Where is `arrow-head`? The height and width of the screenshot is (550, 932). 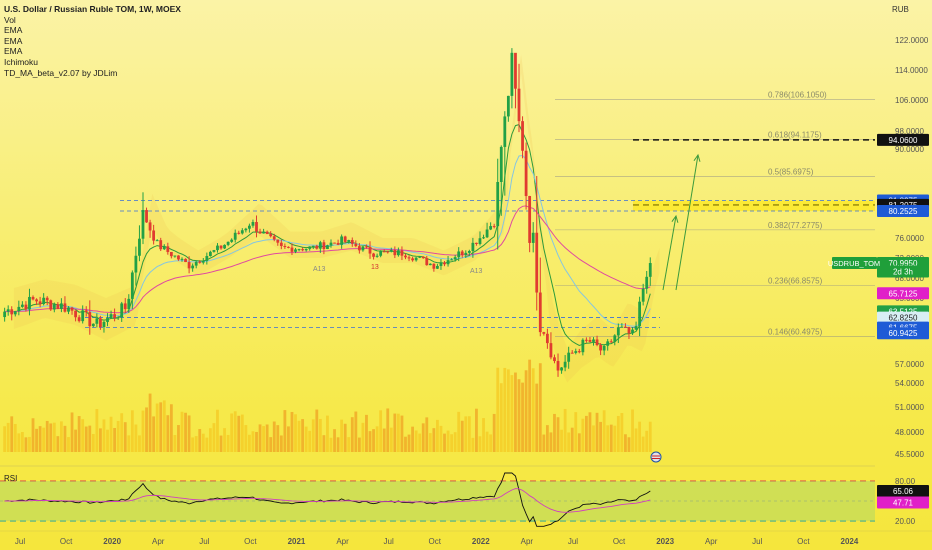
arrow-head is located at coordinates (697, 157).